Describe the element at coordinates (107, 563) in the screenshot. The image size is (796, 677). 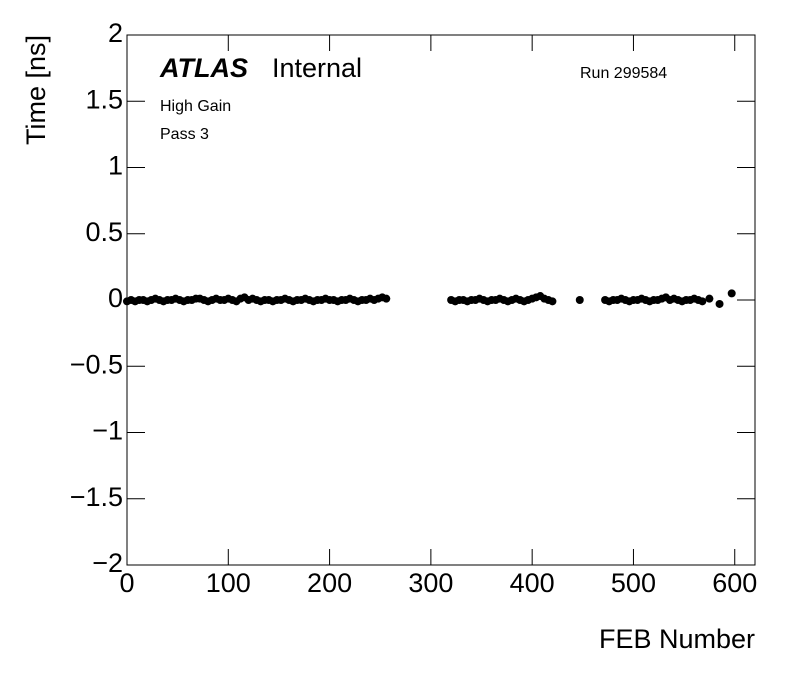
I see `y-tick-label: −2` at that location.